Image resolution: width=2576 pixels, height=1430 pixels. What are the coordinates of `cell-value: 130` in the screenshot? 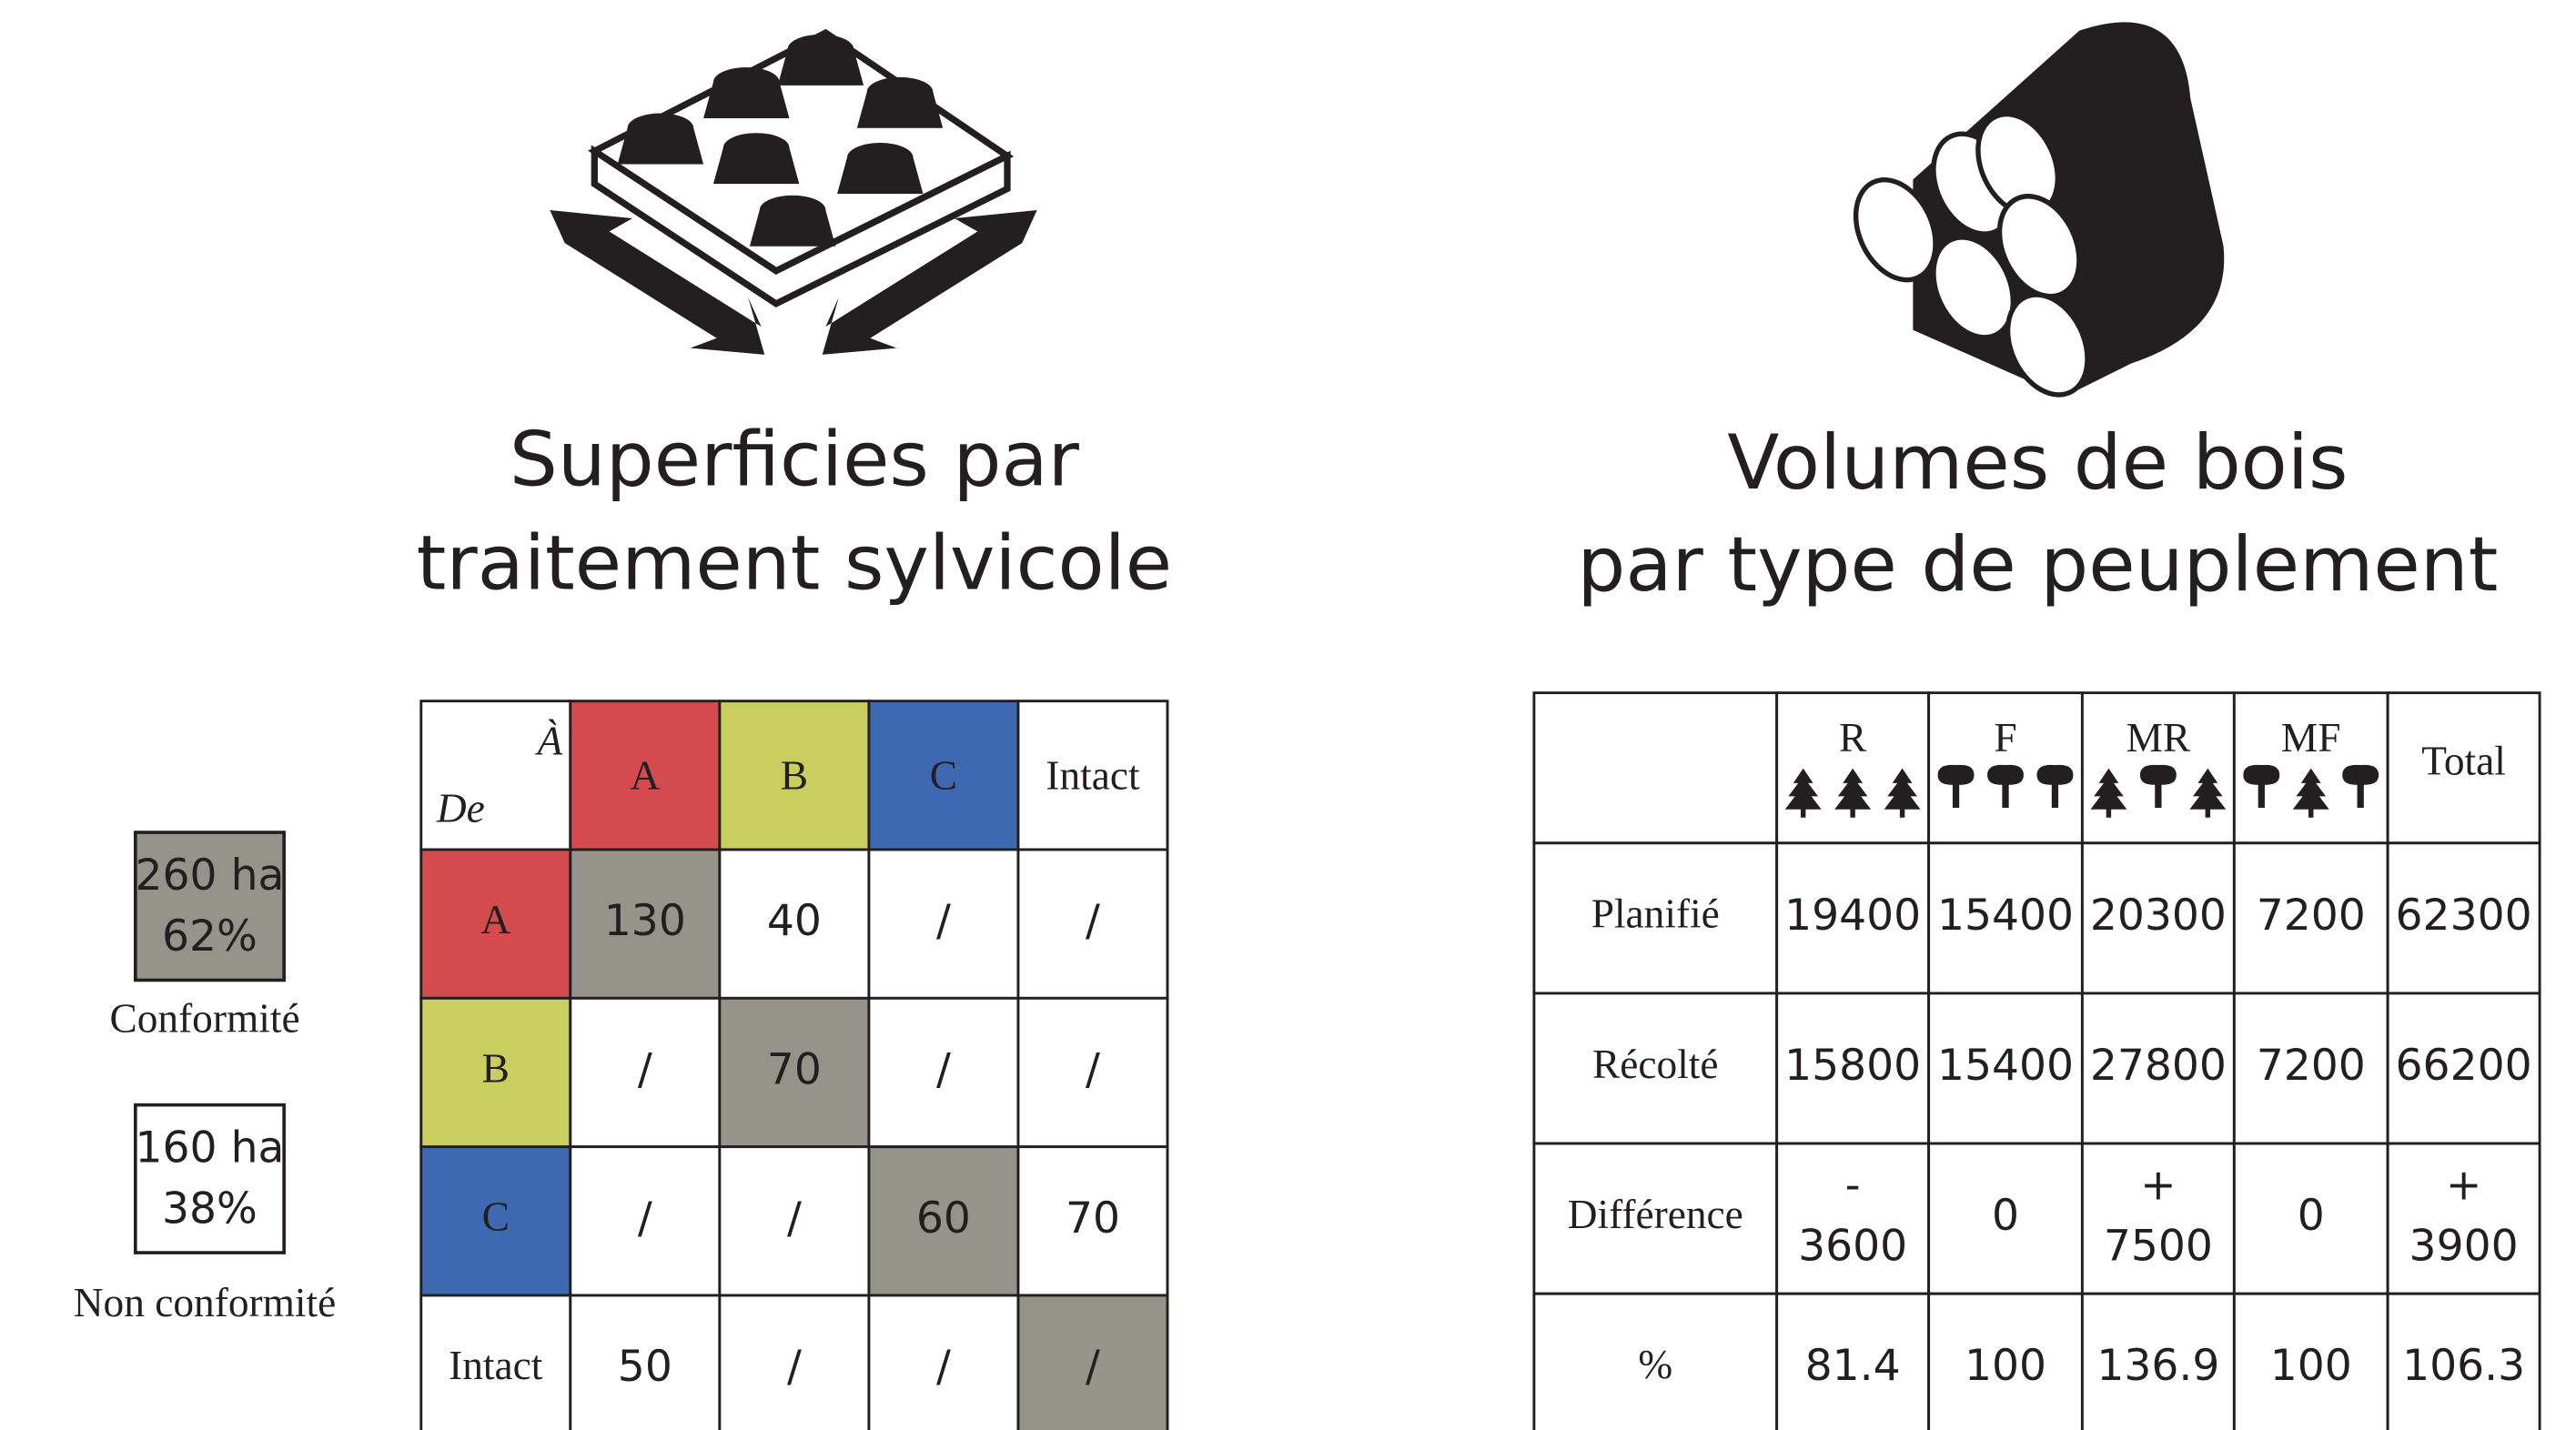 It's located at (645, 921).